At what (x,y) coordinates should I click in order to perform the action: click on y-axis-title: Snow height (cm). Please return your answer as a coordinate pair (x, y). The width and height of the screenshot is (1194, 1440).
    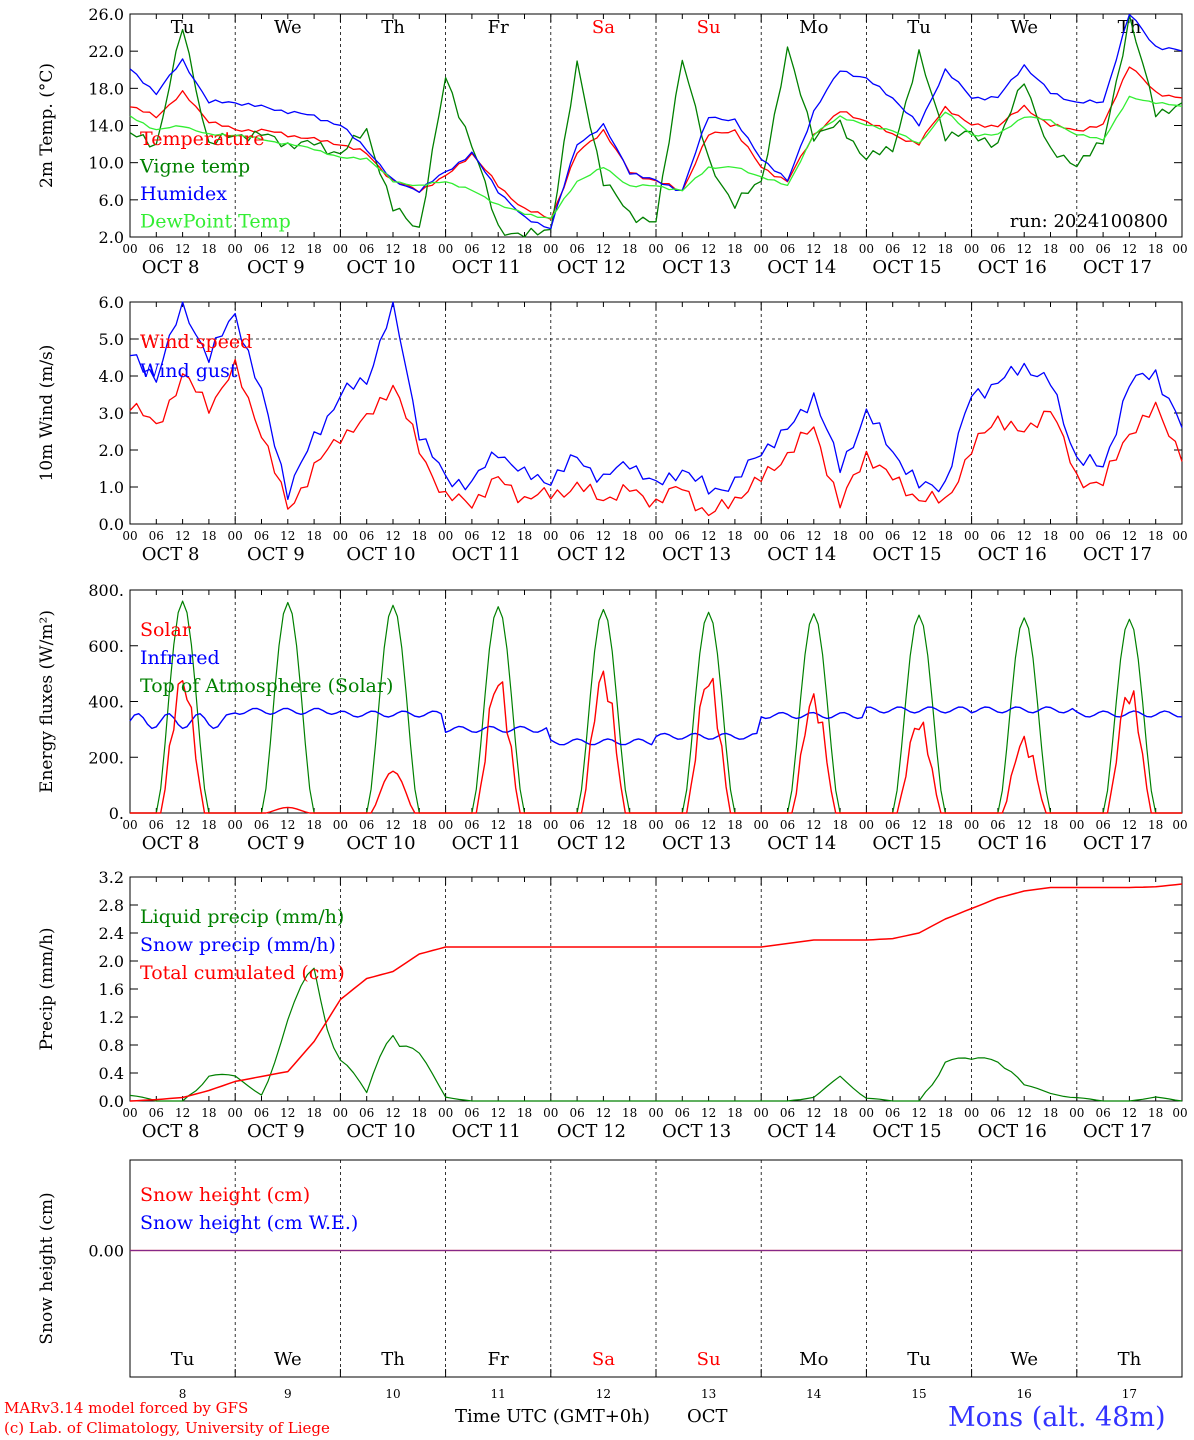
    Looking at the image, I should click on (47, 1268).